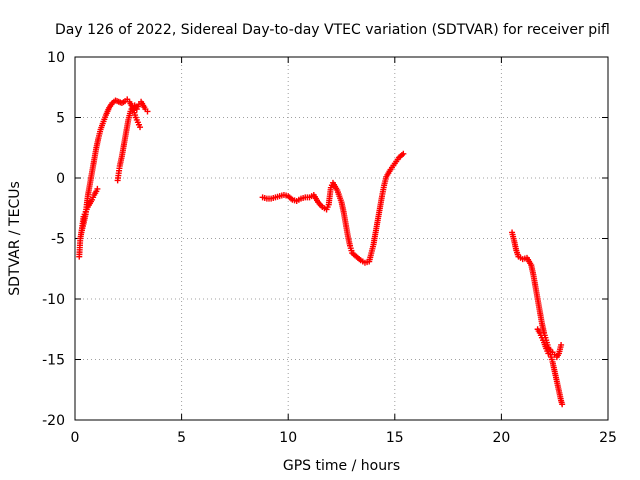 Image resolution: width=640 pixels, height=480 pixels. What do you see at coordinates (53, 361) in the screenshot?
I see `y-tick-label: -15` at bounding box center [53, 361].